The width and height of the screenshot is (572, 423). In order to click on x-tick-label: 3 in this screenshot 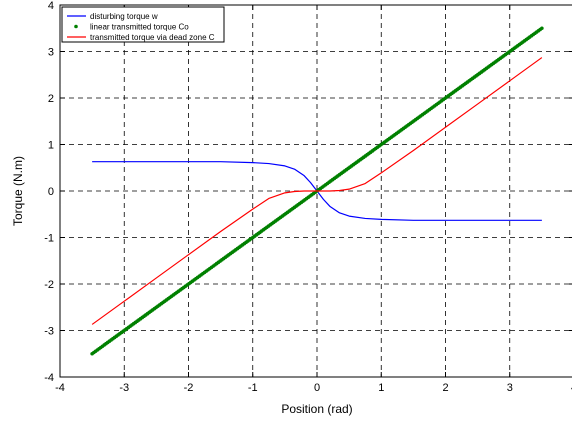, I will do `click(510, 388)`.